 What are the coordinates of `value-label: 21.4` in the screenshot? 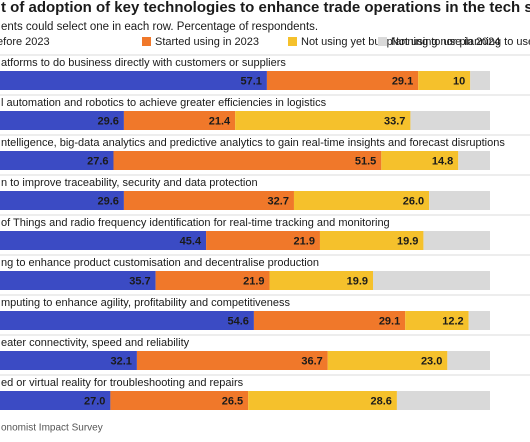 It's located at (220, 121).